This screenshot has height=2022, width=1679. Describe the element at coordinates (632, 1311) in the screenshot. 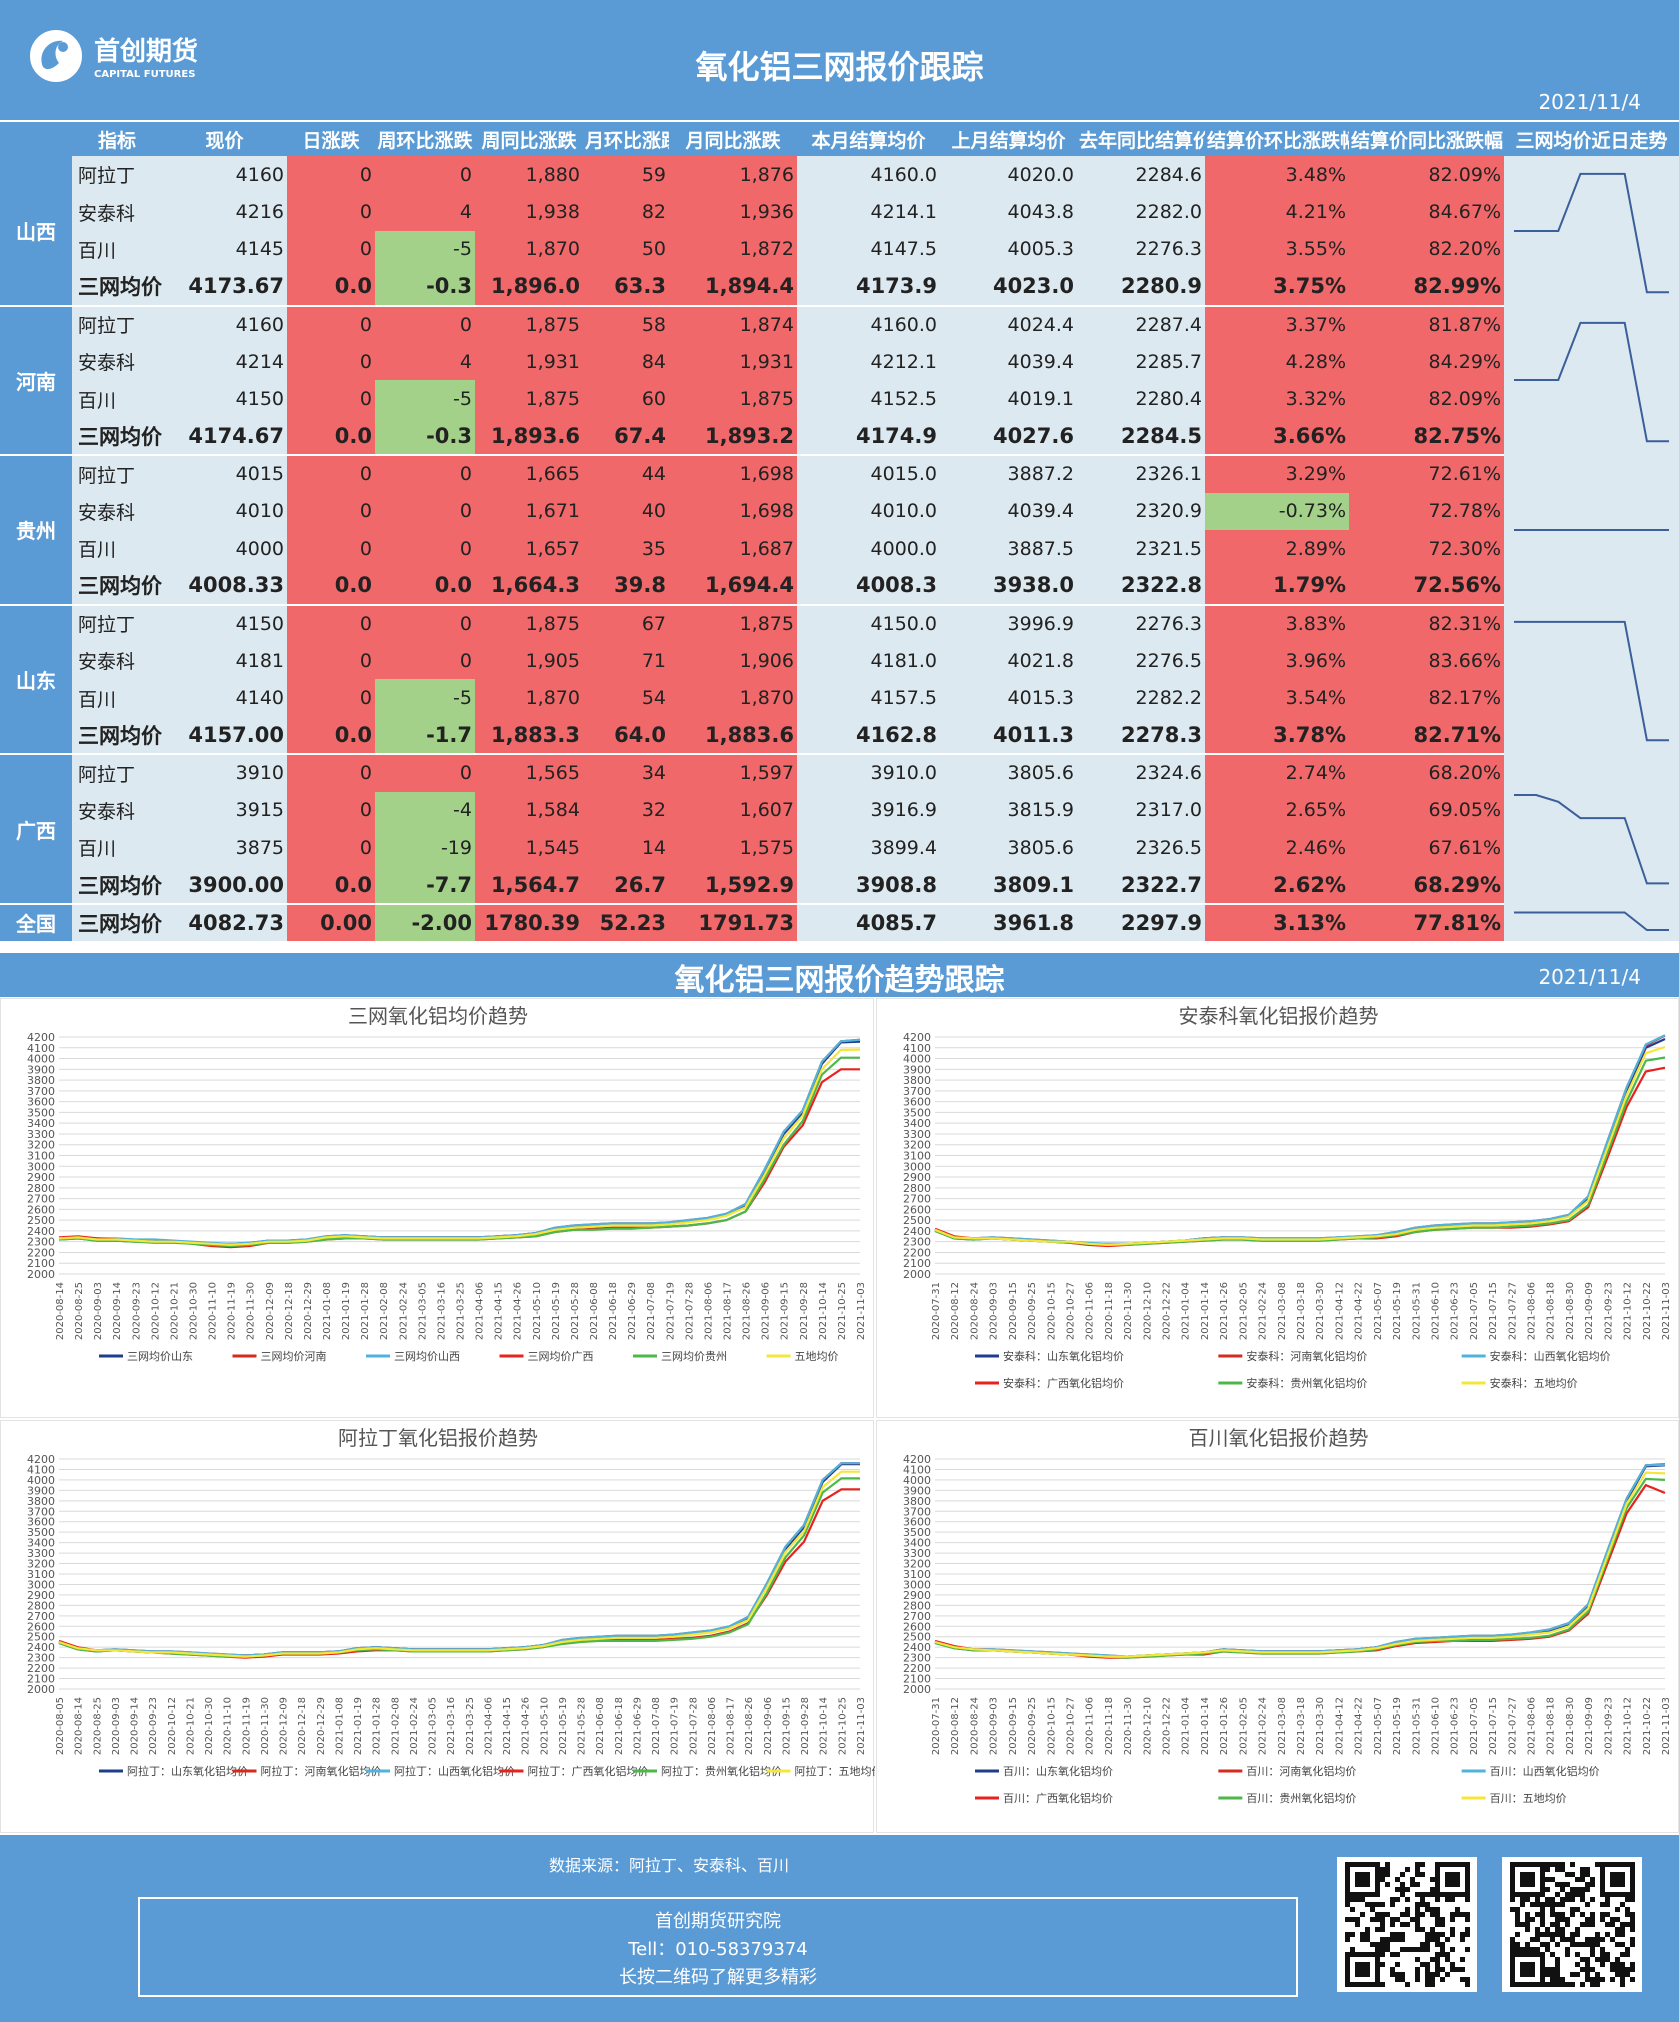

I see `x-tick-label: 2021-06-29` at that location.